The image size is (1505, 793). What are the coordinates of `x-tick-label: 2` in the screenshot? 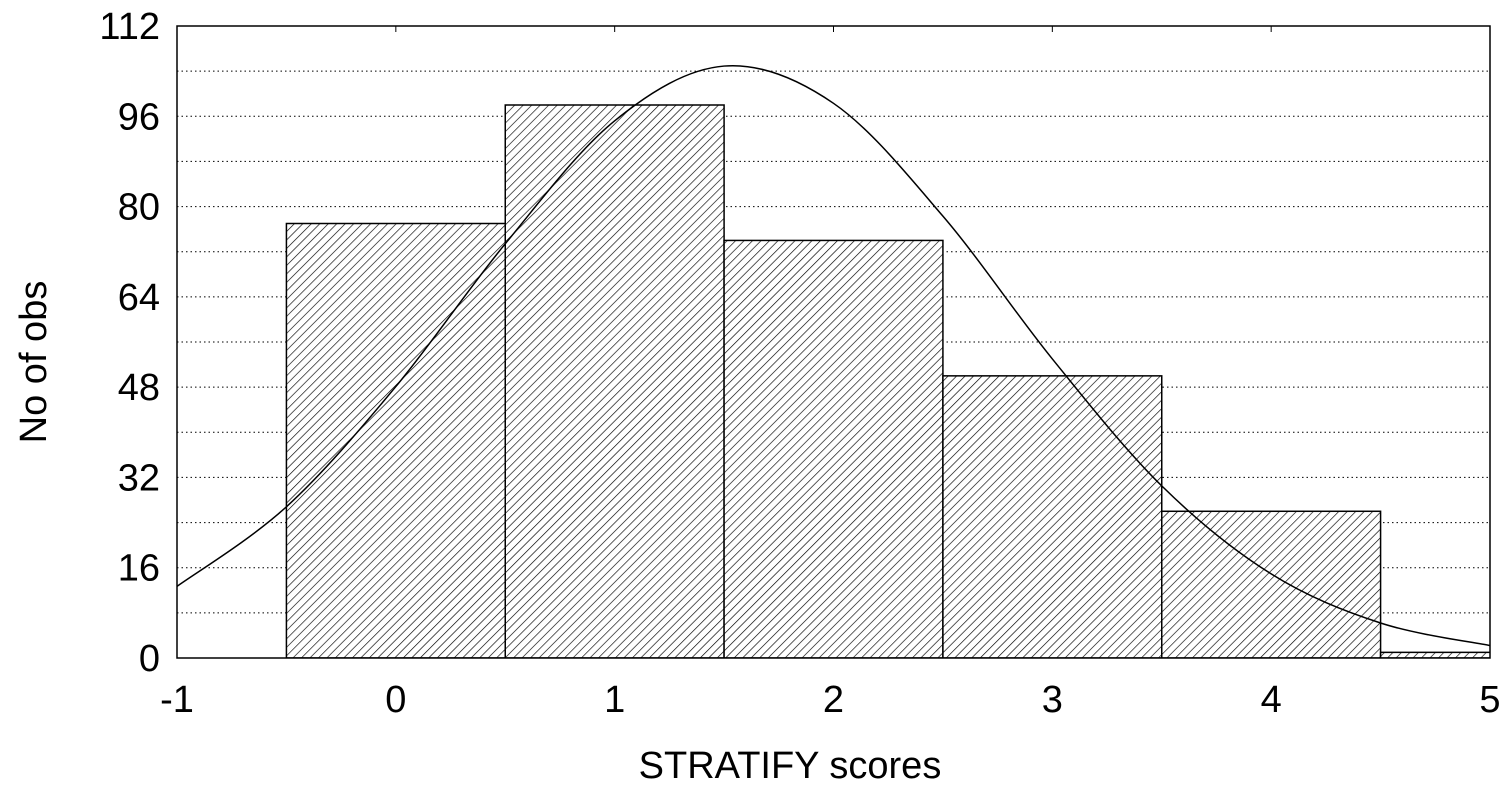 It's located at (833, 700).